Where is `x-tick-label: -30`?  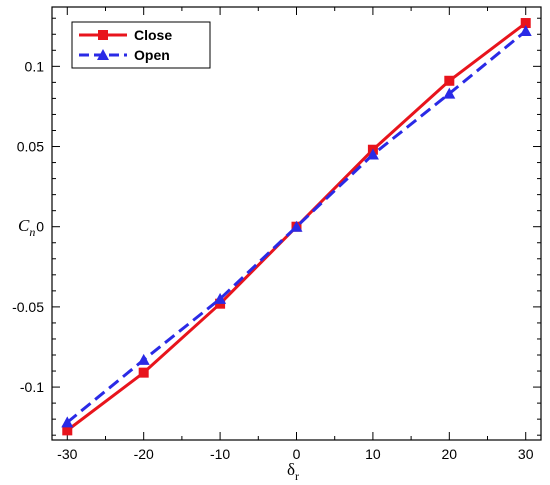
x-tick-label: -30 is located at coordinates (67, 454).